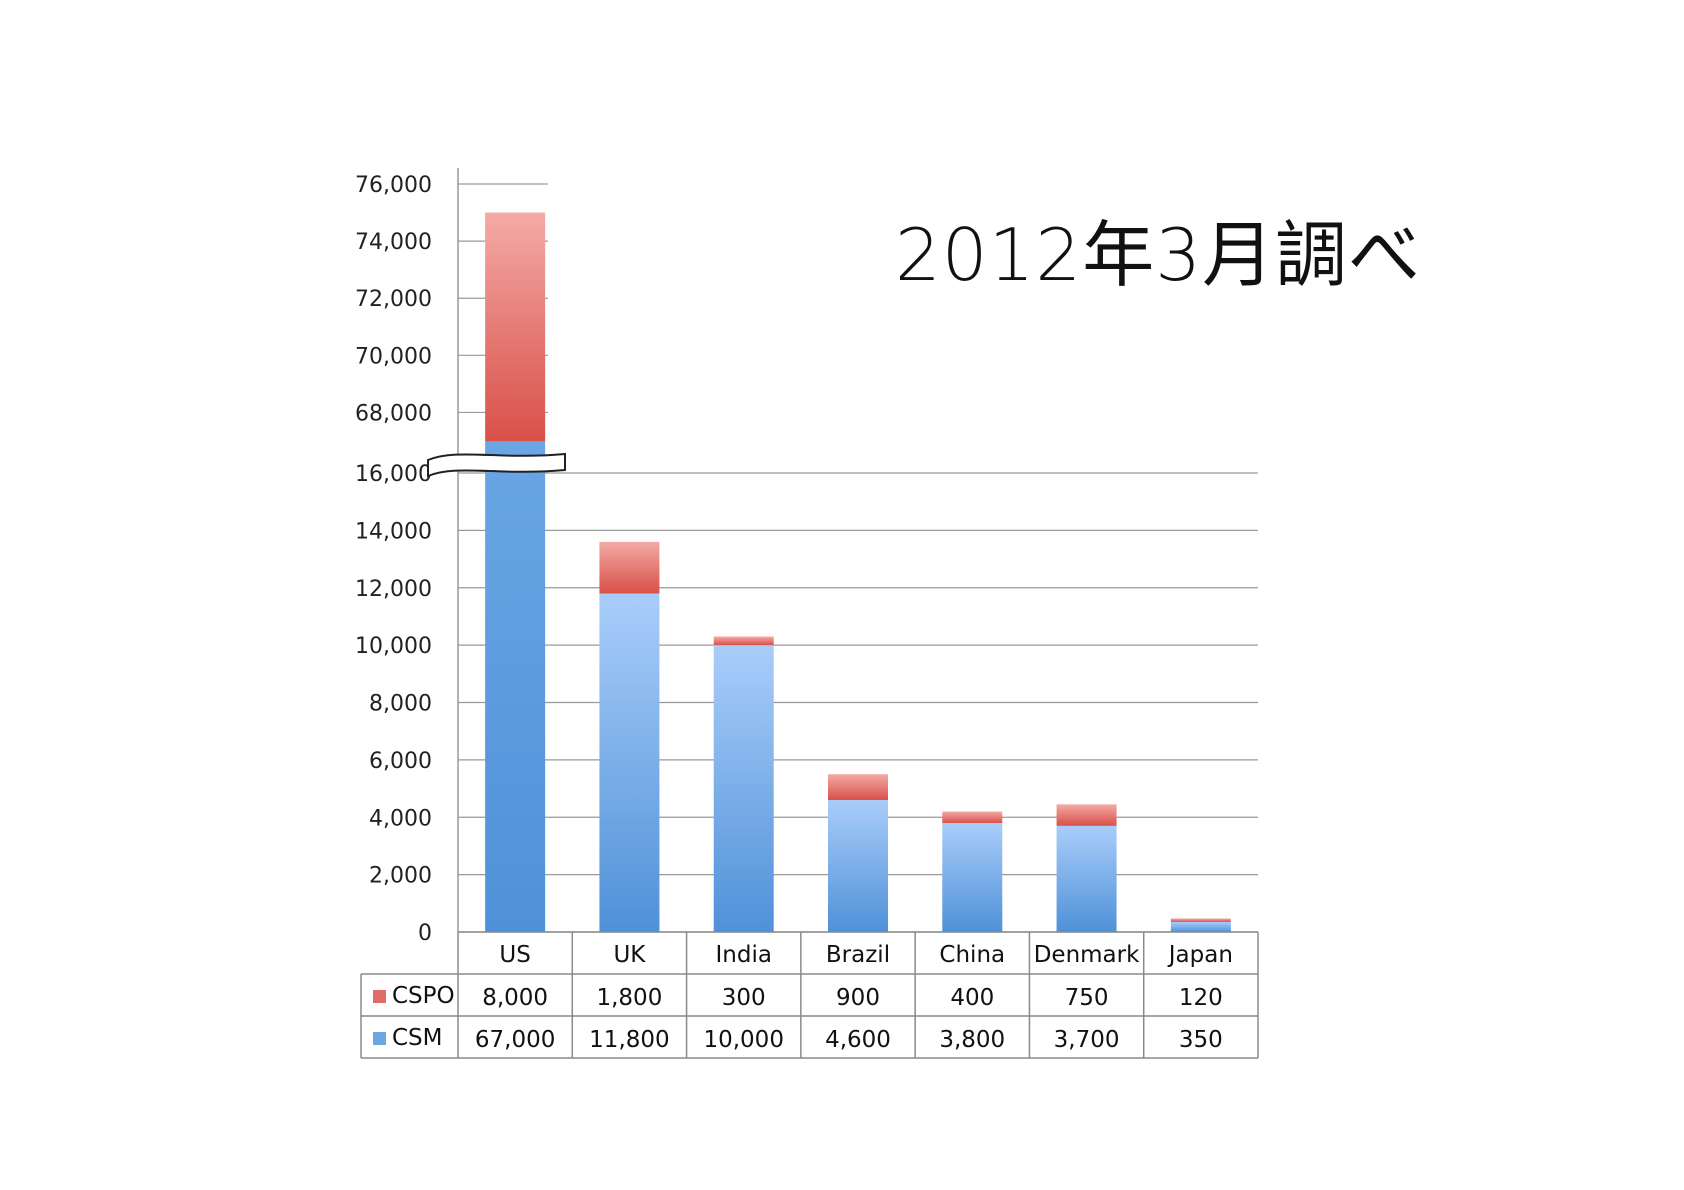  I want to click on table-cell-csm: 3,700, so click(1087, 1040).